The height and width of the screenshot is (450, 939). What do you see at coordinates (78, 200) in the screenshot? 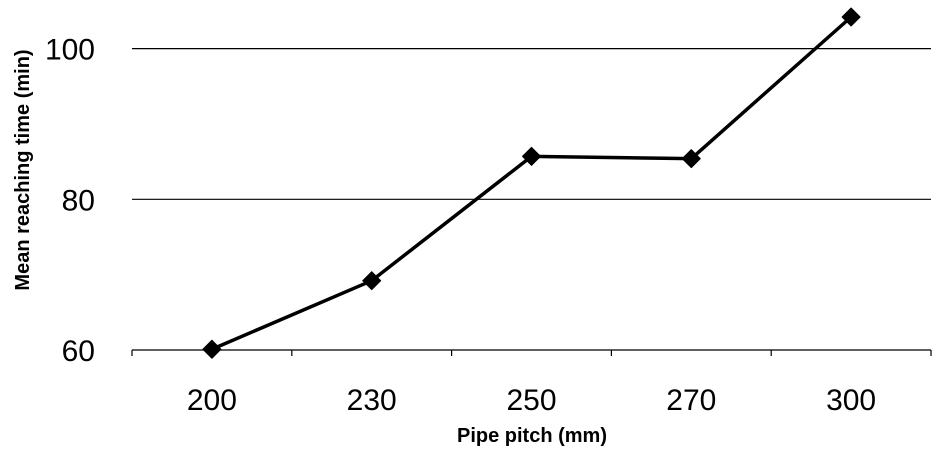
I see `y-tick-label-80: 80` at bounding box center [78, 200].